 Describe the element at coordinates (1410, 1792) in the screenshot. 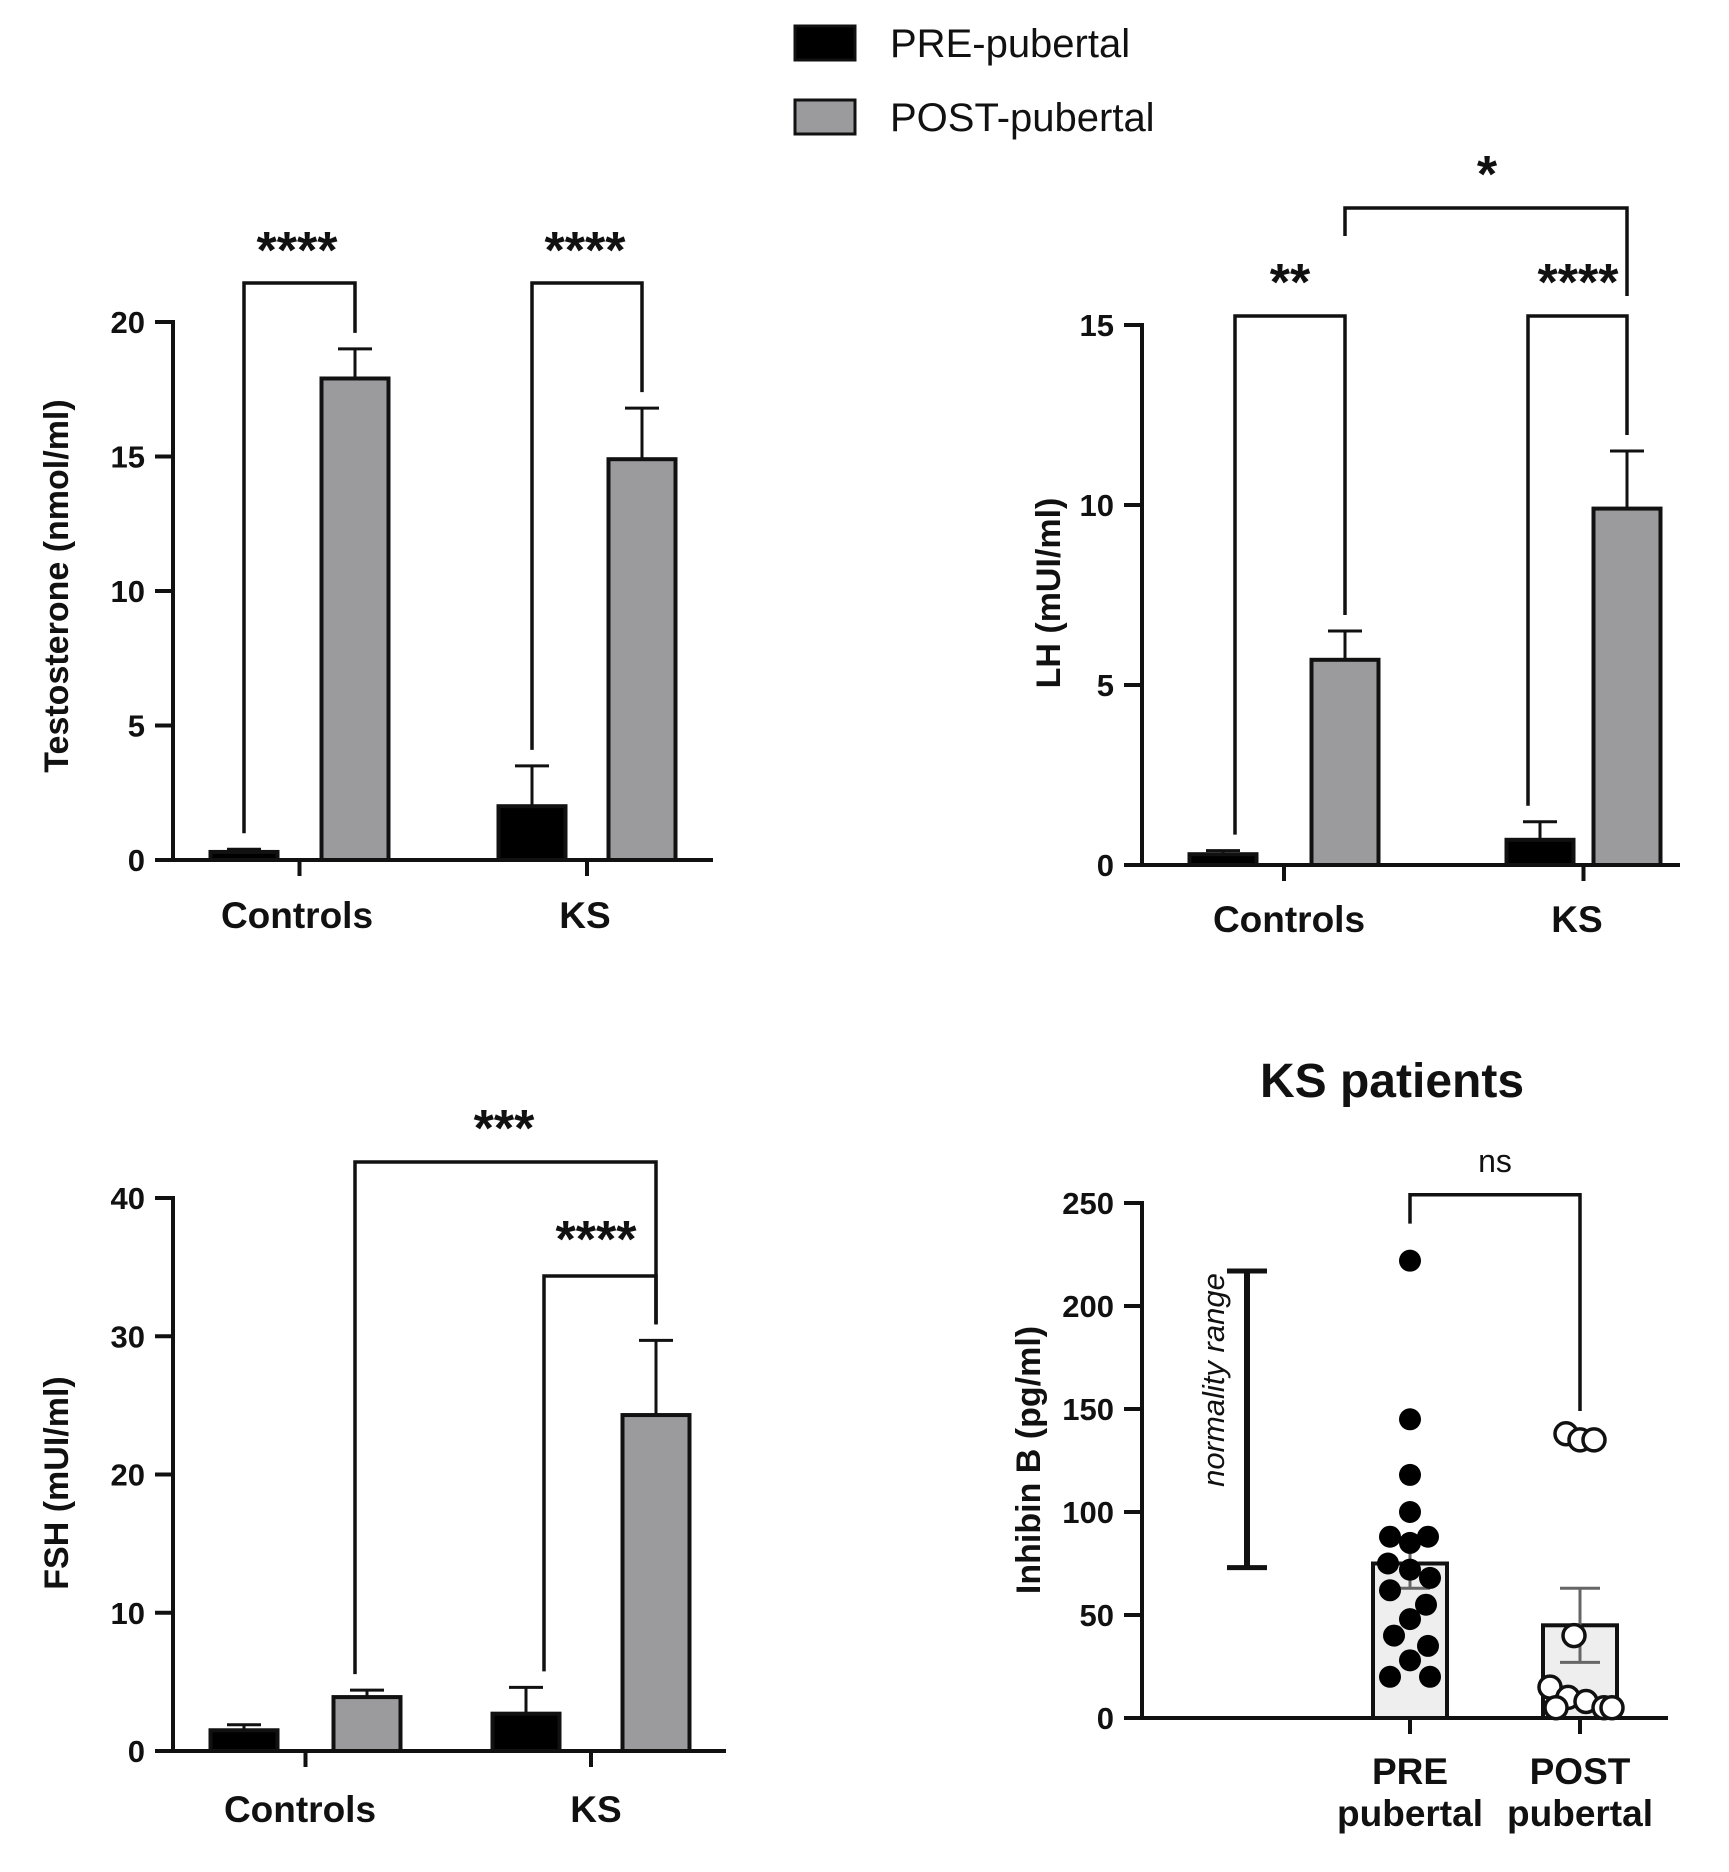

I see `inhibin-b-category-pre: PRE pubertal` at that location.